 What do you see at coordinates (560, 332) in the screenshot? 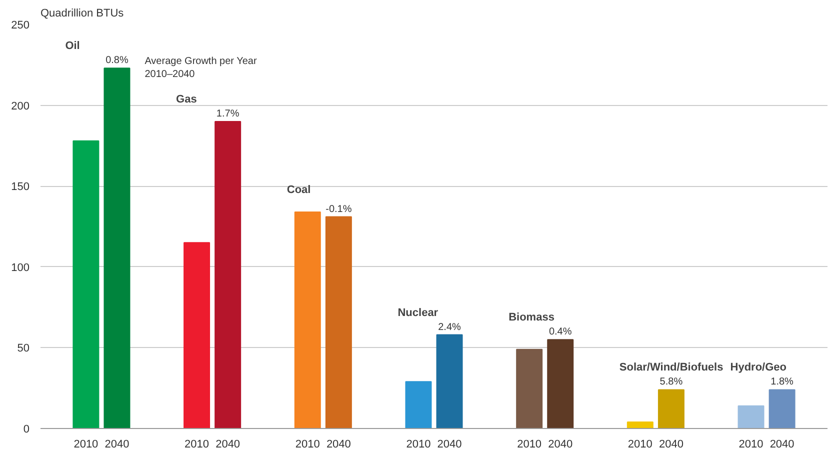
I see `annotation: 0.4%` at bounding box center [560, 332].